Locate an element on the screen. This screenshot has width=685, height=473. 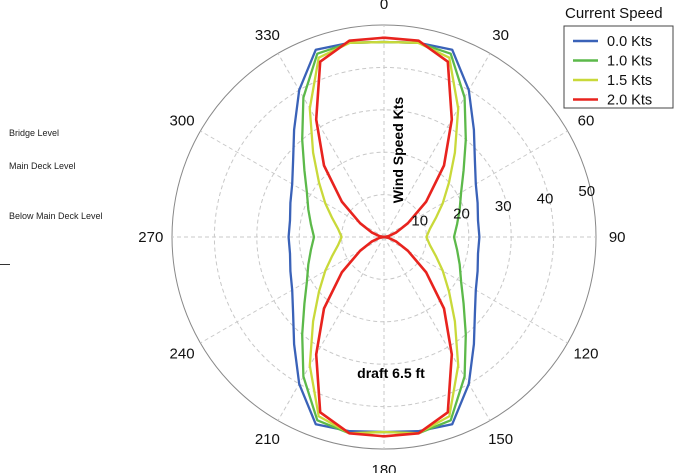
legend-label-4: 2.0 Kts is located at coordinates (629, 101).